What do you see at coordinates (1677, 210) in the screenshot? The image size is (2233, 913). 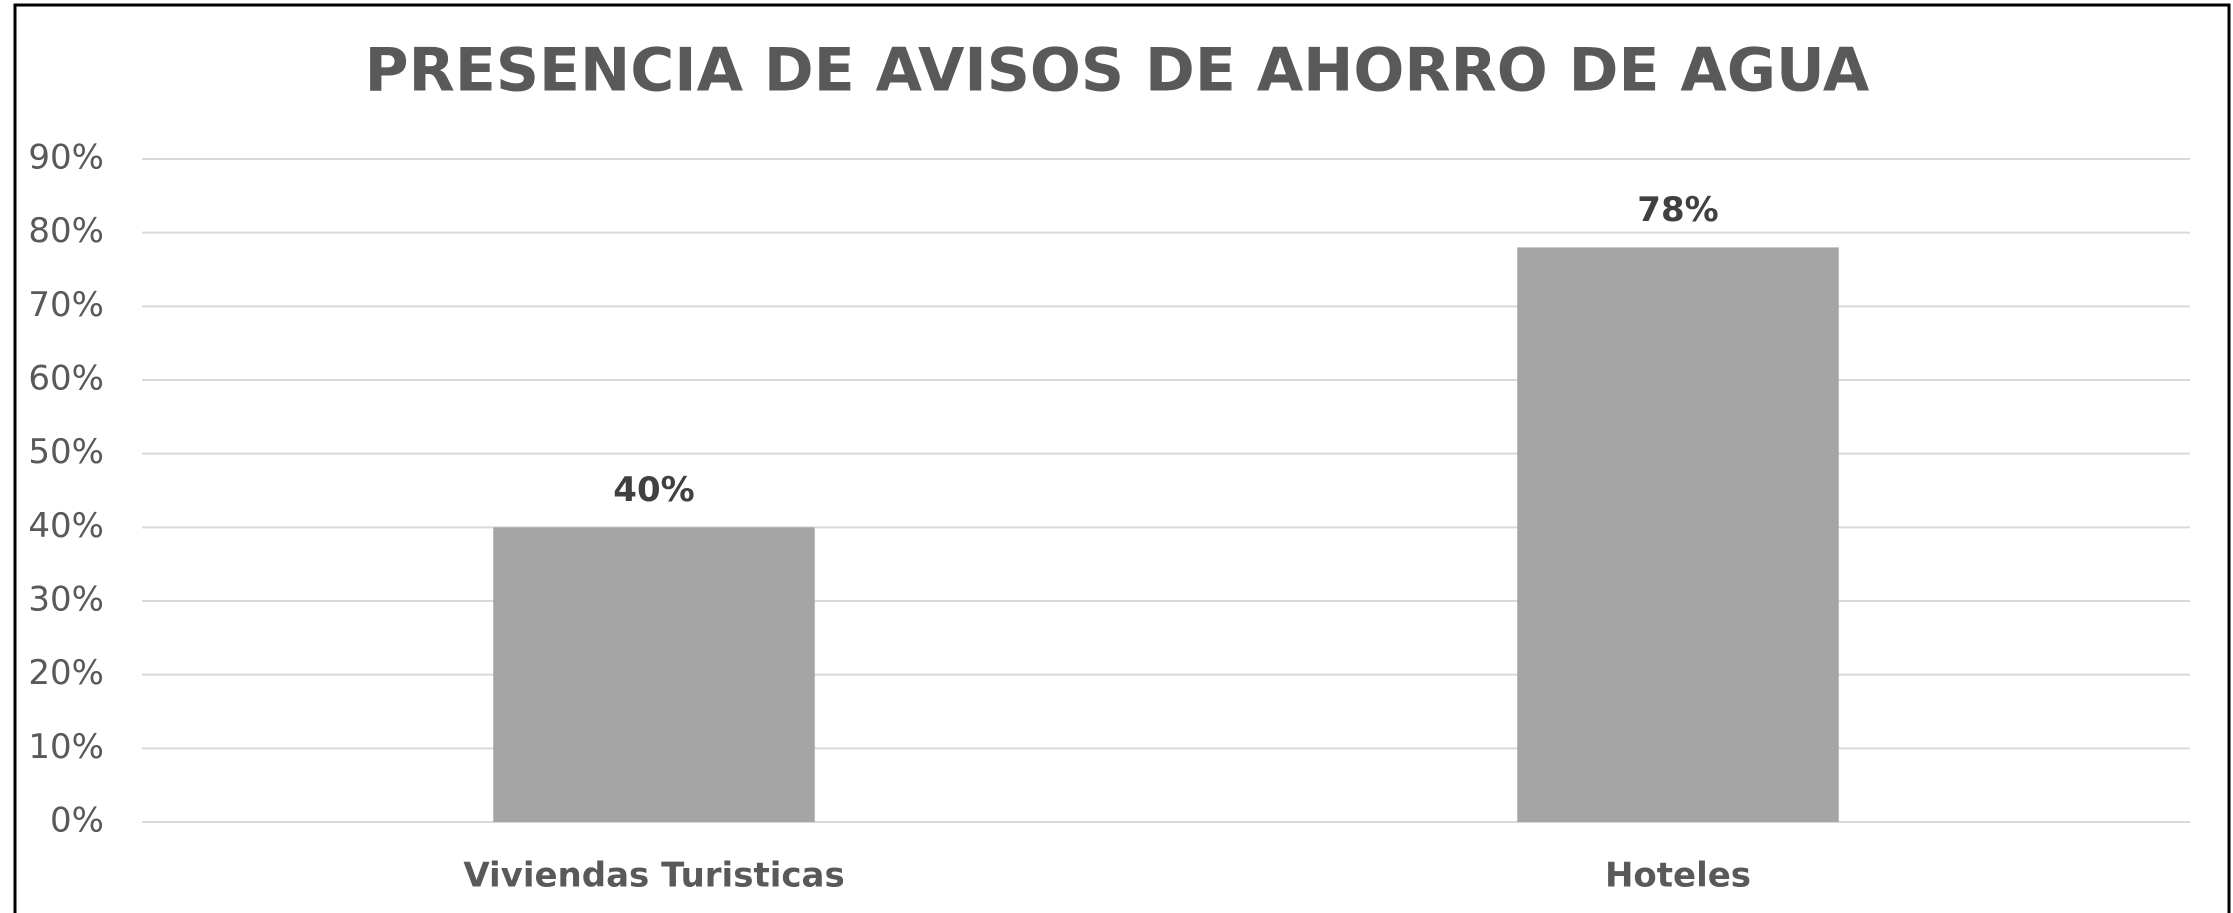 I see `data-label: 78%` at bounding box center [1677, 210].